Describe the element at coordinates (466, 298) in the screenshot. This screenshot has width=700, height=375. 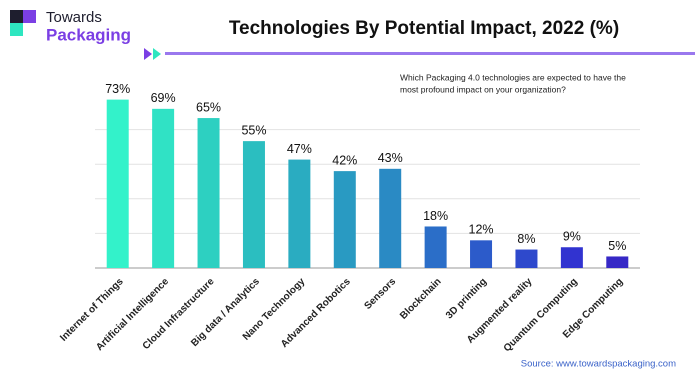
I see `x-tick-label: 3D printing` at that location.